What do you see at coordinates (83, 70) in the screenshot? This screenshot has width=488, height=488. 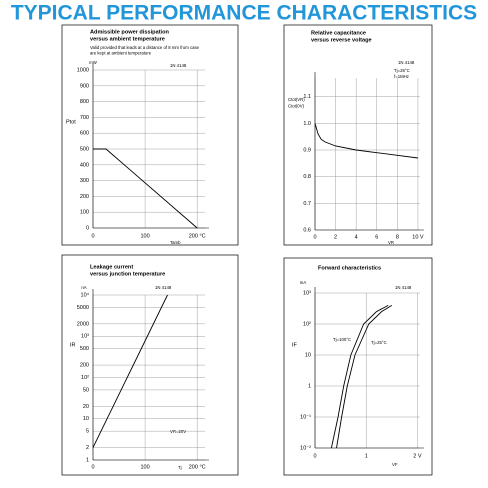 I see `y-tick-label: 1000` at bounding box center [83, 70].